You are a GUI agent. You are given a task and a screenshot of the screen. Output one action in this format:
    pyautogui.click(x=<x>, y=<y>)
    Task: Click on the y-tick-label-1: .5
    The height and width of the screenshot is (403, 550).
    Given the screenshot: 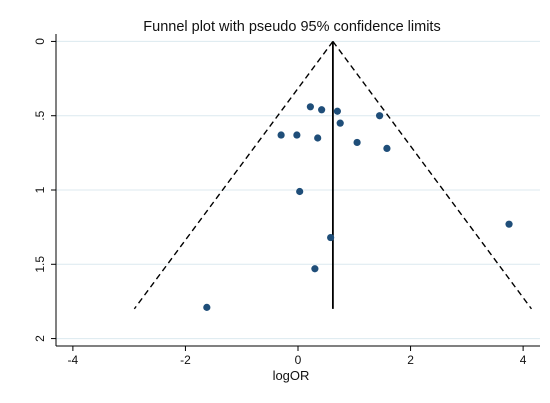 What is the action you would take?
    pyautogui.click(x=40, y=115)
    